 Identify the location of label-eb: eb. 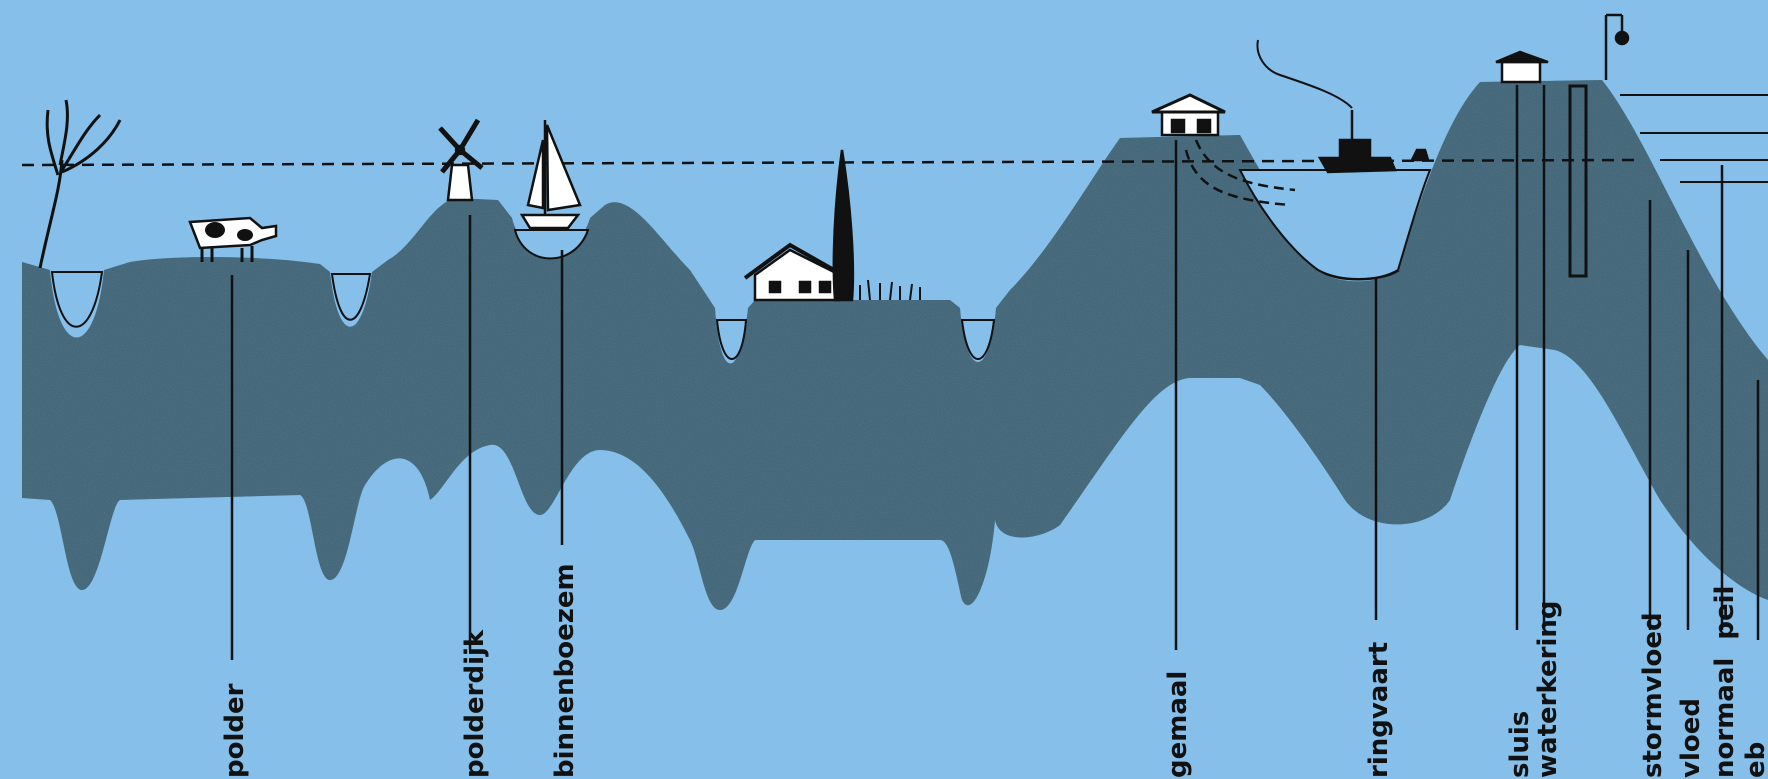
(1754, 760).